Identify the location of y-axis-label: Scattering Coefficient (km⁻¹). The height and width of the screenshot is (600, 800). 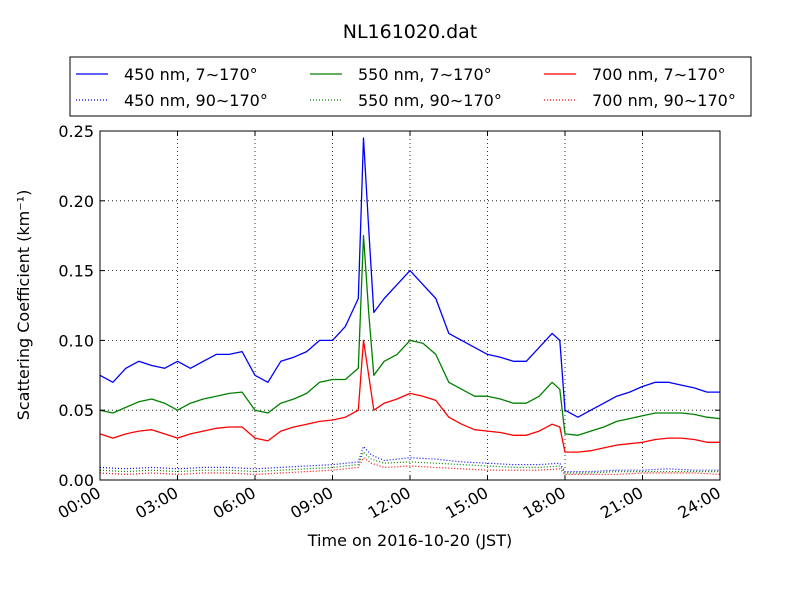
(23, 305).